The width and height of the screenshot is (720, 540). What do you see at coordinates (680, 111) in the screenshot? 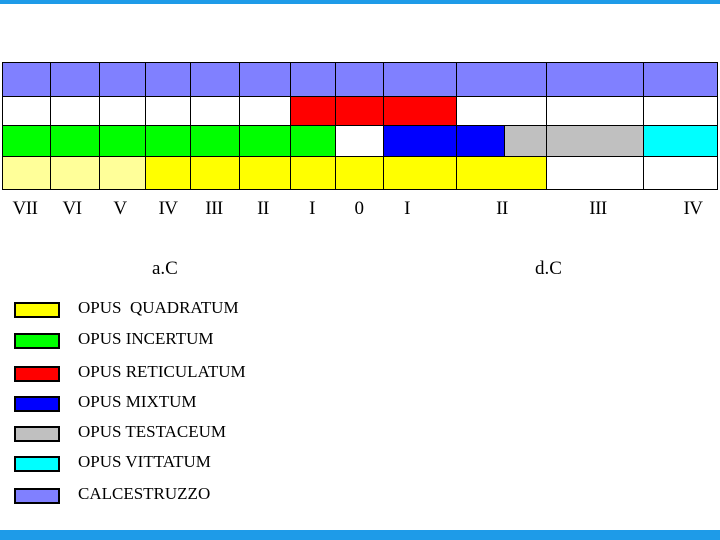
I see `timeline-cell-reticulatum-iv-ad` at bounding box center [680, 111].